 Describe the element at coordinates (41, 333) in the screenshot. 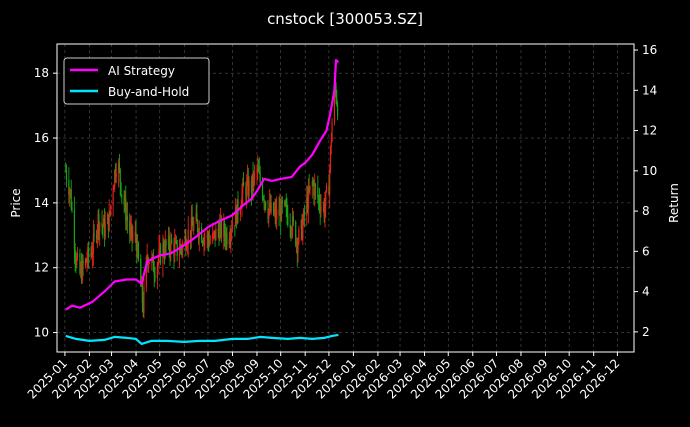

I see `y-left-tick-label: 10` at that location.